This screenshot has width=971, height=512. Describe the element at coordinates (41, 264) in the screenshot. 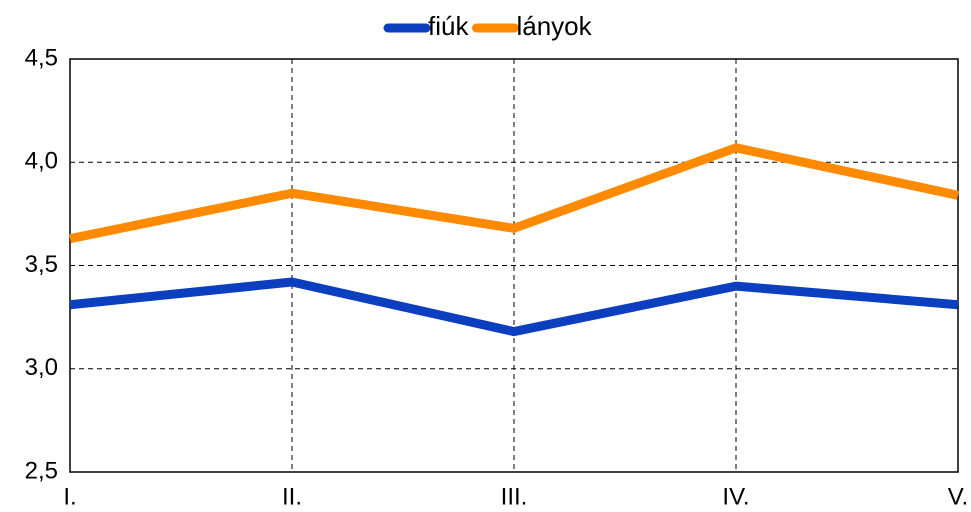

I see `y-tick-label: 3,5` at that location.